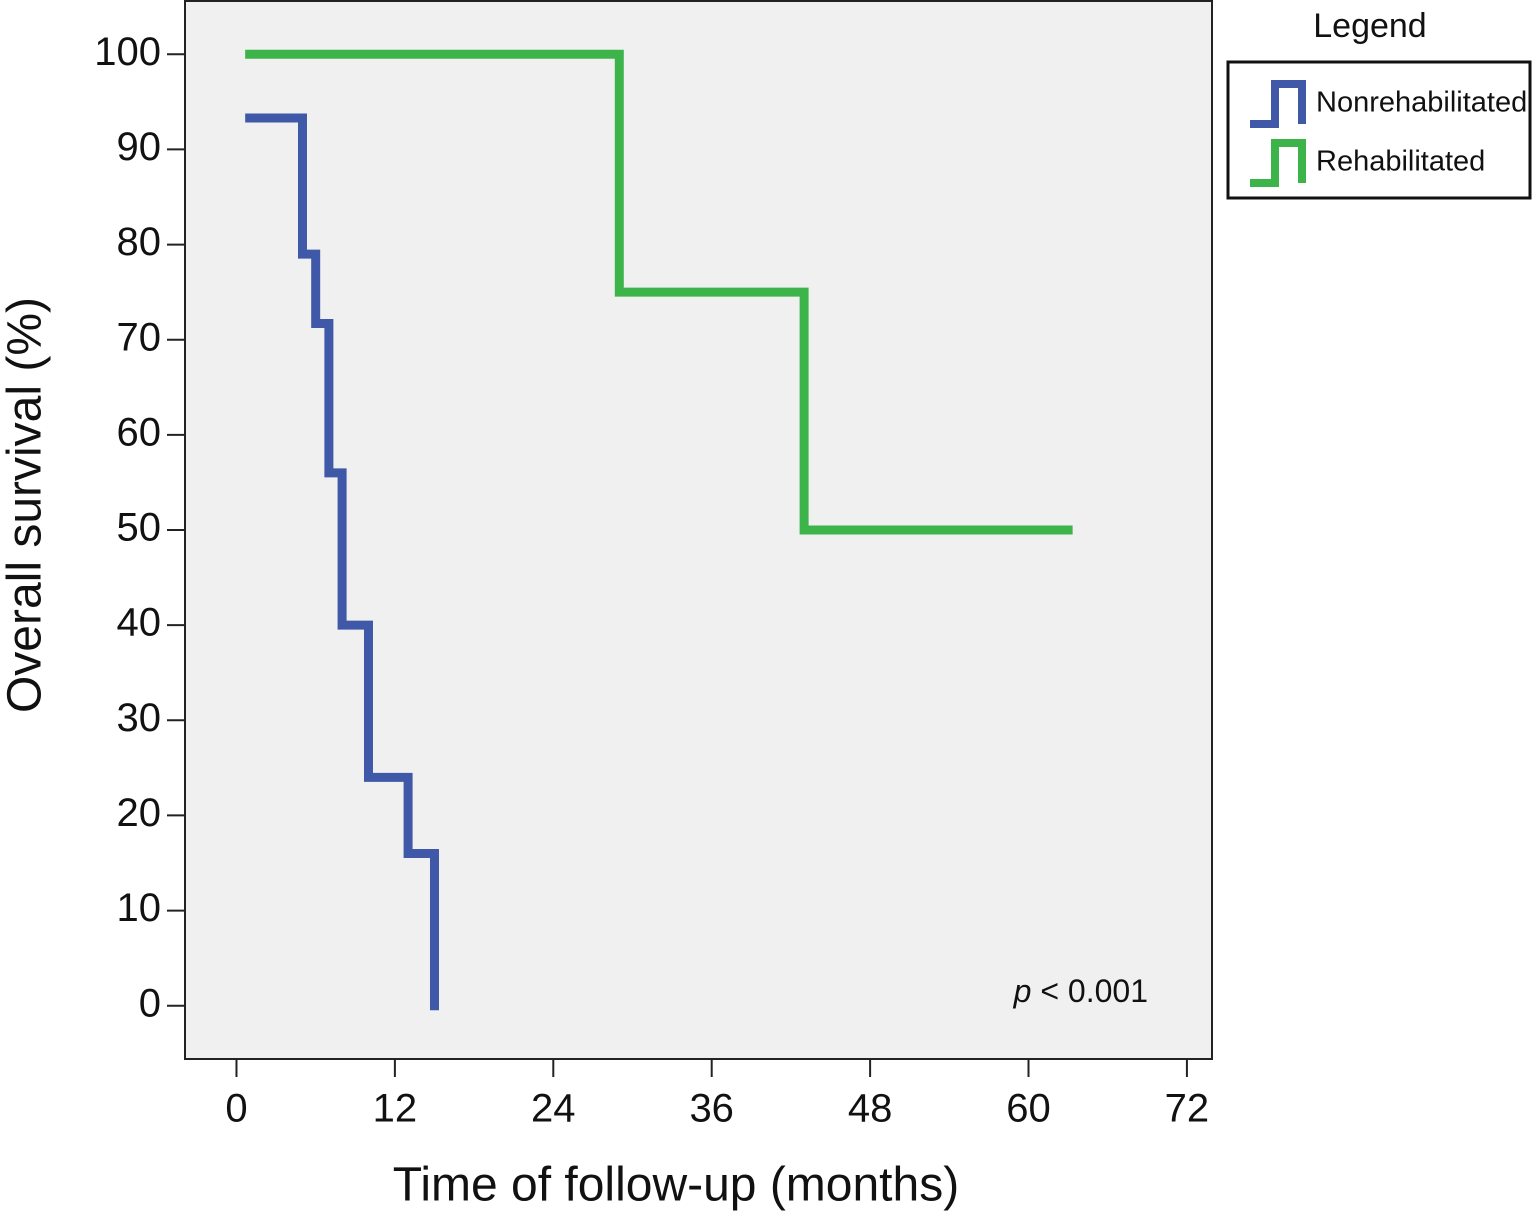  What do you see at coordinates (139, 813) in the screenshot?
I see `y-tick-label: 20` at bounding box center [139, 813].